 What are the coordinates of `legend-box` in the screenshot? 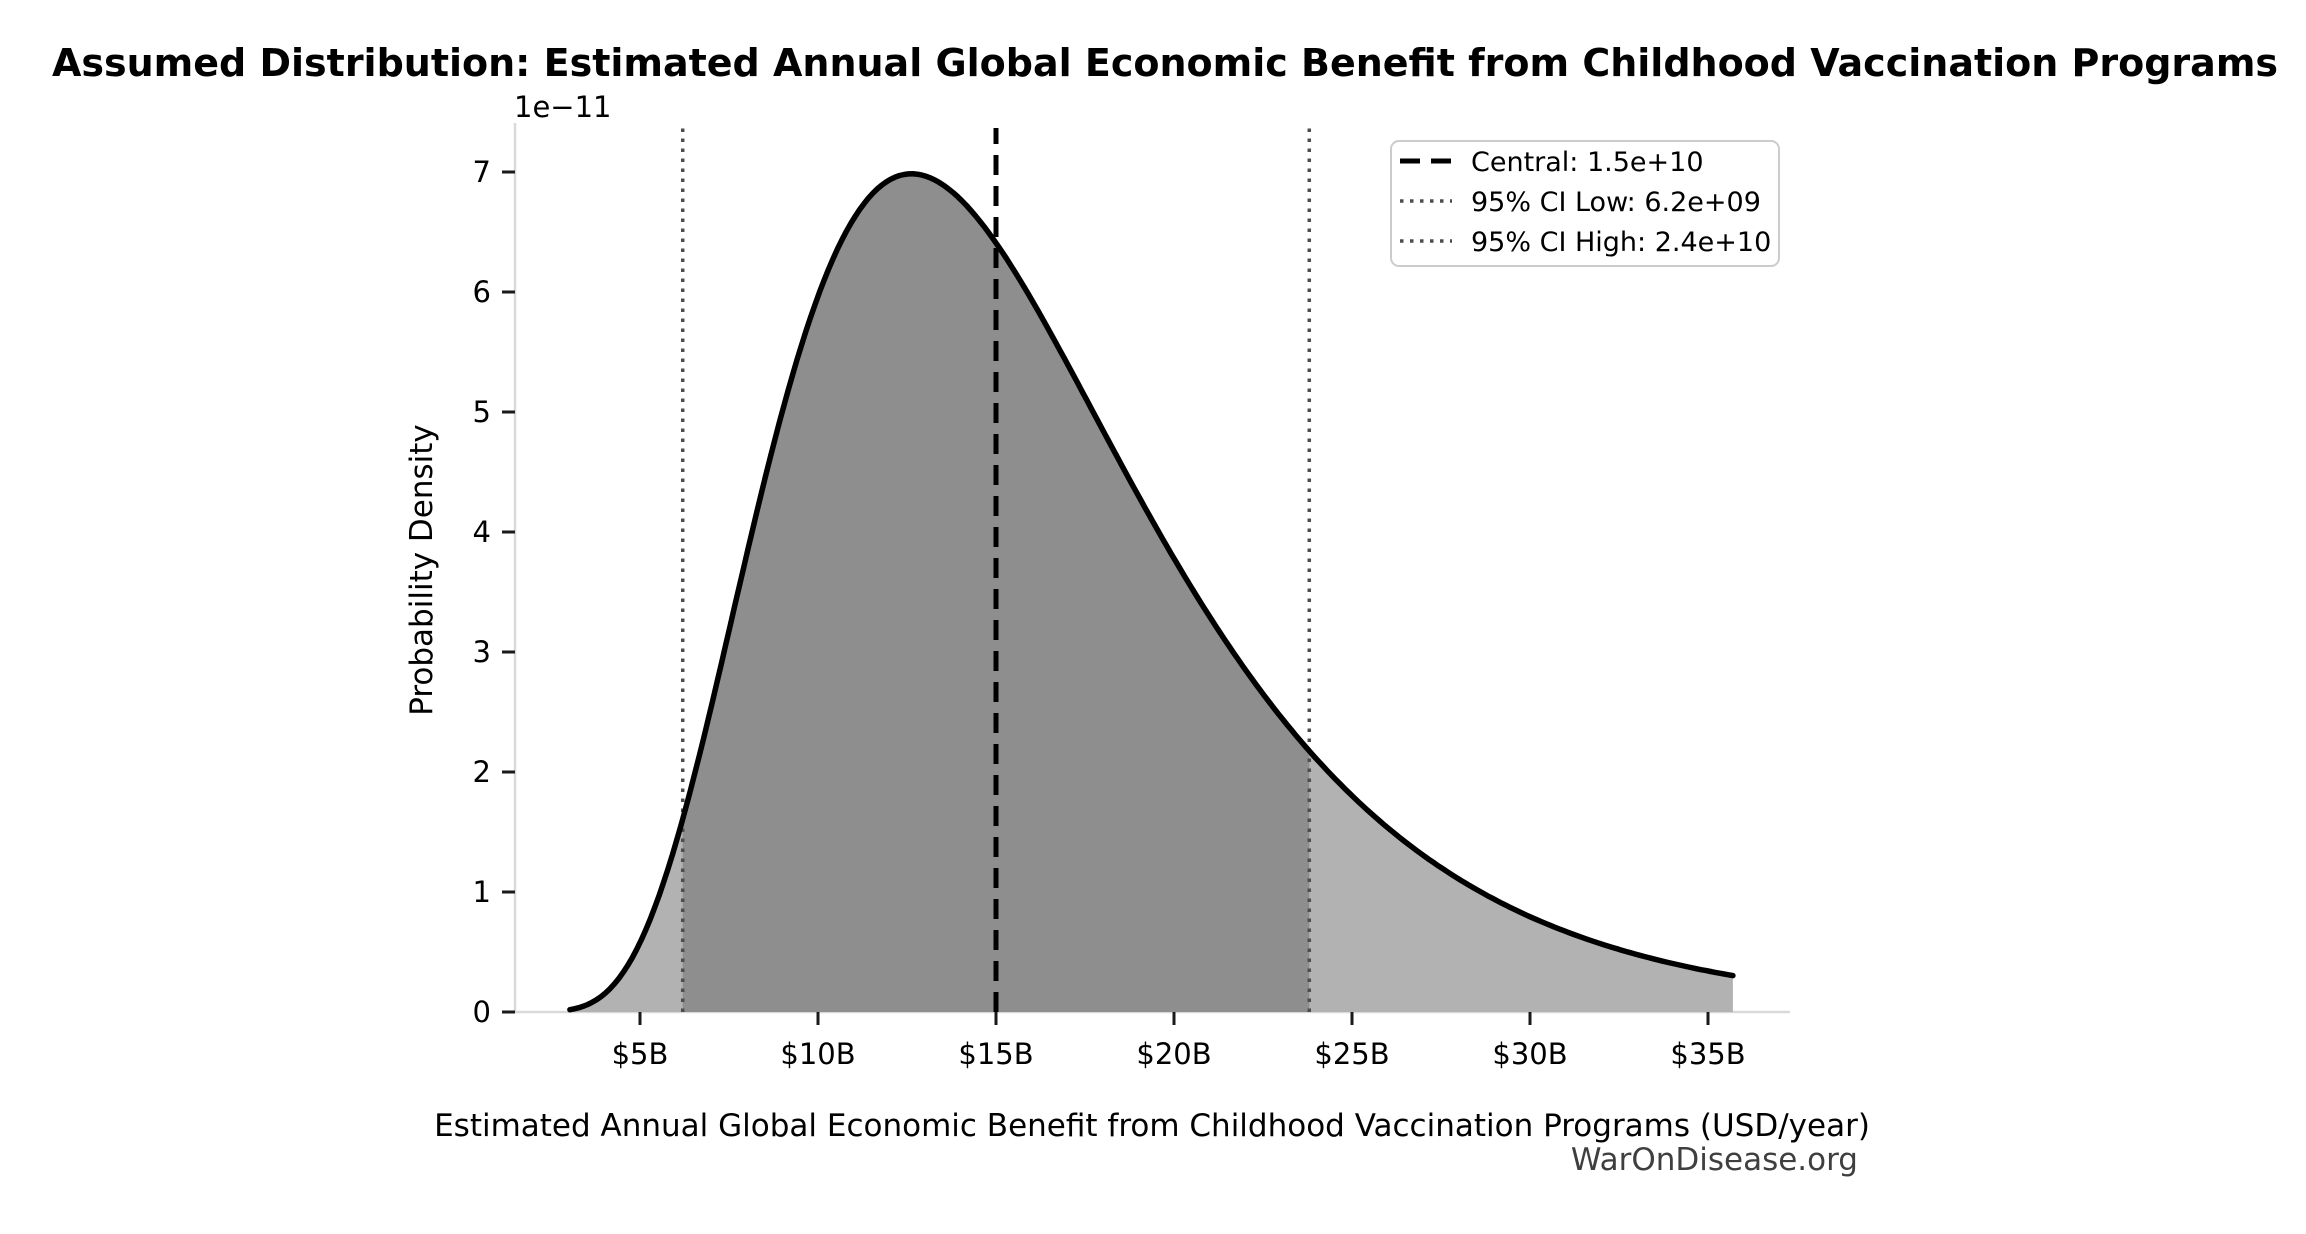 It's located at (1585, 203).